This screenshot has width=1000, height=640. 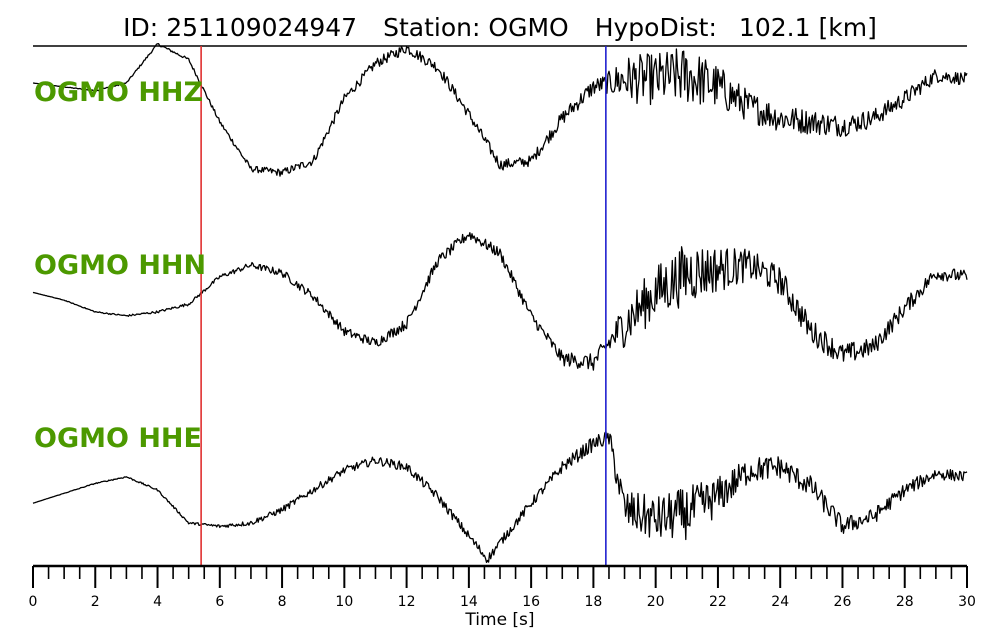 What do you see at coordinates (656, 602) in the screenshot?
I see `x-tick-label: 20` at bounding box center [656, 602].